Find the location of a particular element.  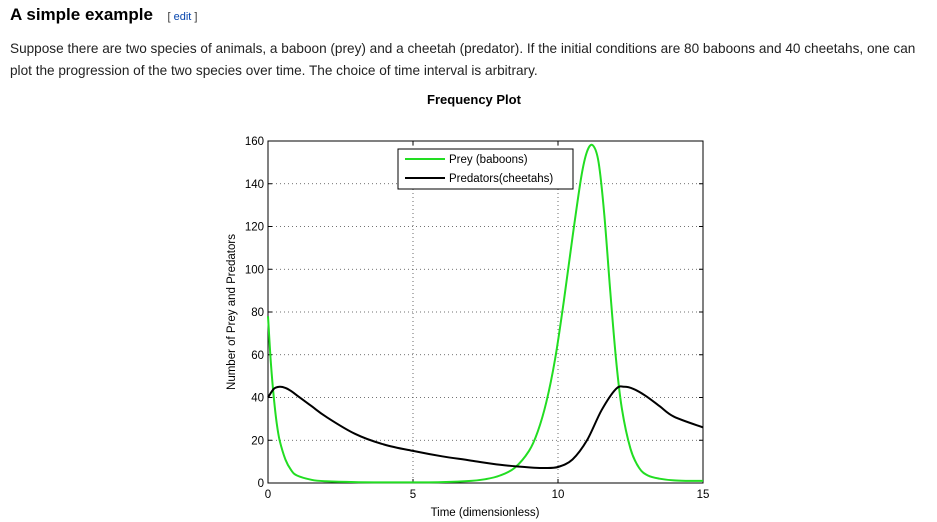

predator-series-line is located at coordinates (485, 427).